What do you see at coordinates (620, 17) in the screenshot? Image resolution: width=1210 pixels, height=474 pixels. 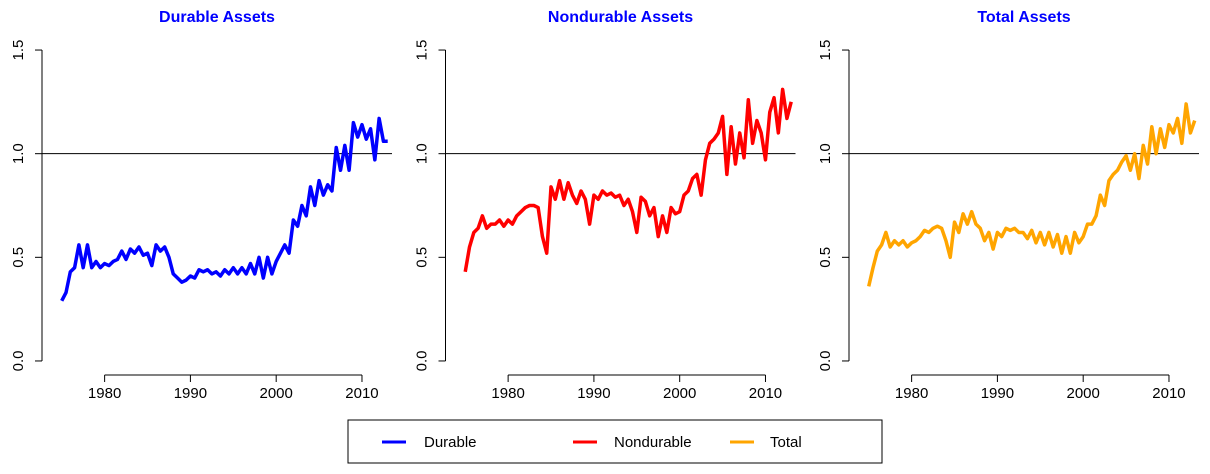 I see `chart-title: Nondurable Assets` at bounding box center [620, 17].